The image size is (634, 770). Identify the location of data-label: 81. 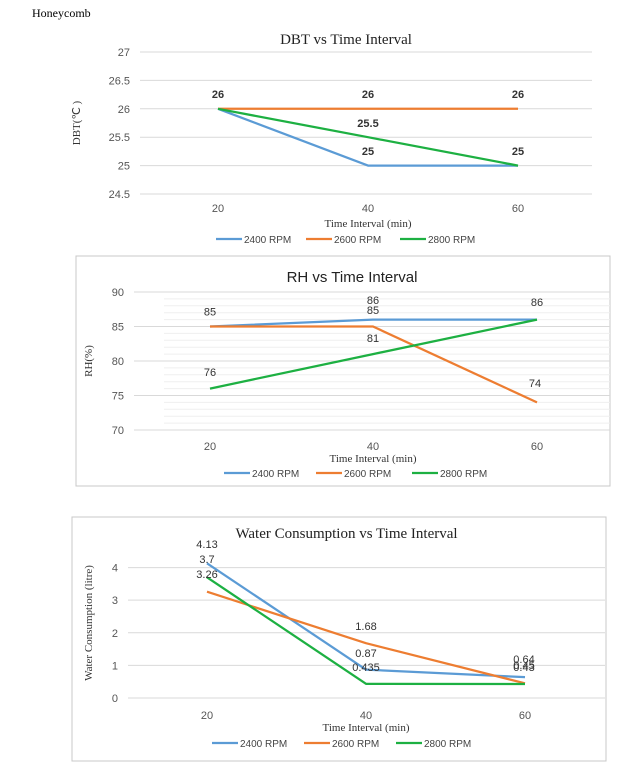
(373, 339).